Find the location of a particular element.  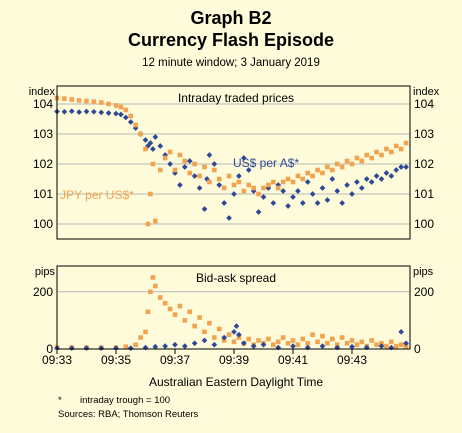

top-right-unit-label: index is located at coordinates (426, 92).